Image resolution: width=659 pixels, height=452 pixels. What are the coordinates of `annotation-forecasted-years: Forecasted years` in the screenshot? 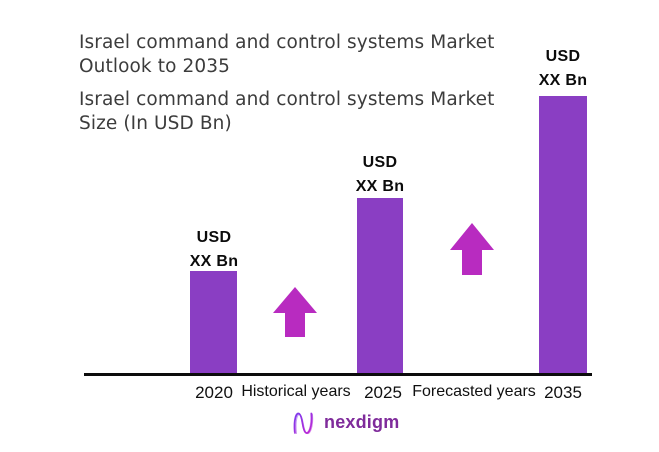 It's located at (474, 391).